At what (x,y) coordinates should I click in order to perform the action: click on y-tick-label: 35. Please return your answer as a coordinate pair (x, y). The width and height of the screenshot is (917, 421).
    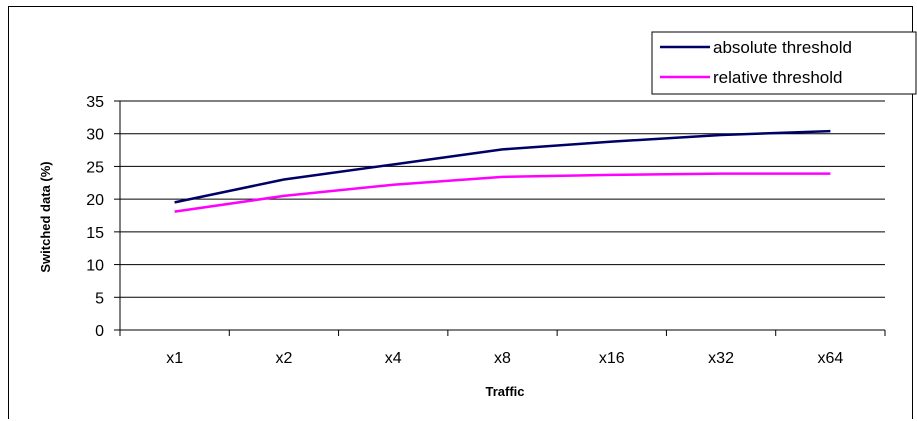
    Looking at the image, I should click on (95, 102).